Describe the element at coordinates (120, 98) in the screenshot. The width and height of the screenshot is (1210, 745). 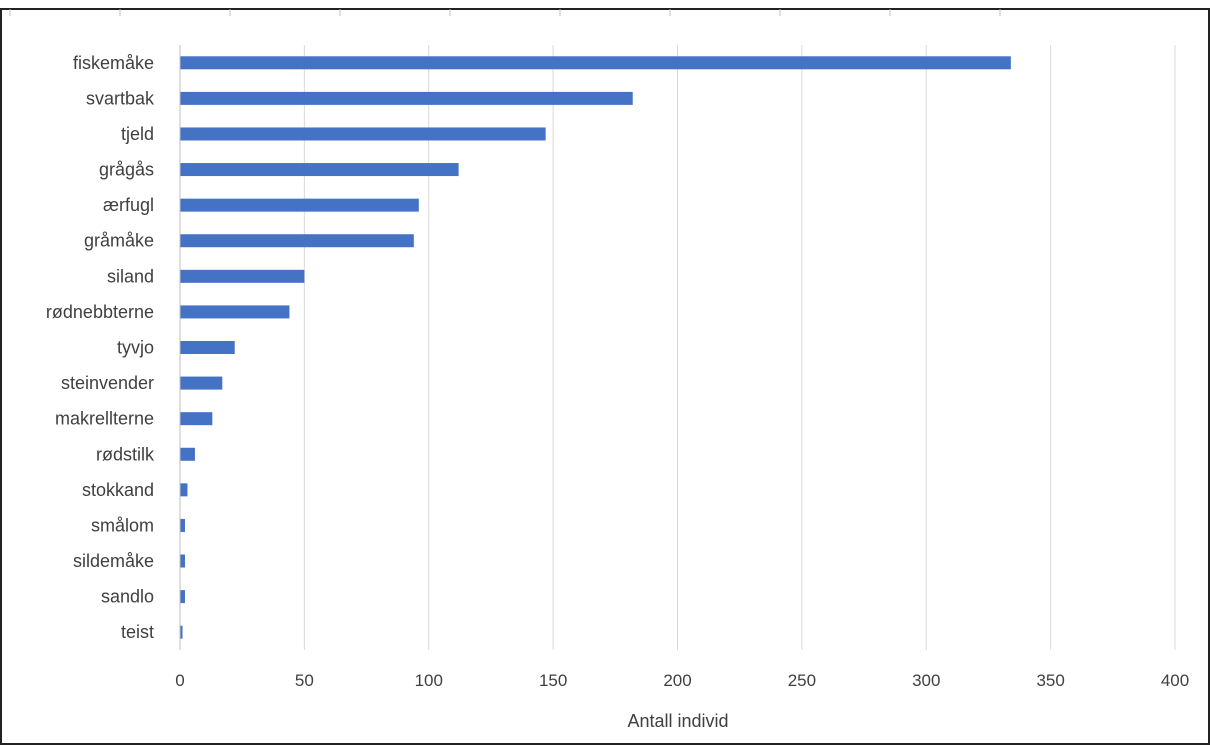
I see `category-label: svartbak` at that location.